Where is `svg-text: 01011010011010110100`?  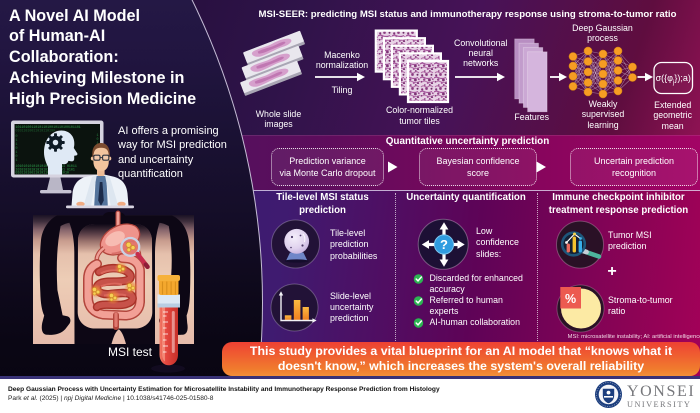 svg-text: 01011010011010110100 is located at coordinates (36, 131).